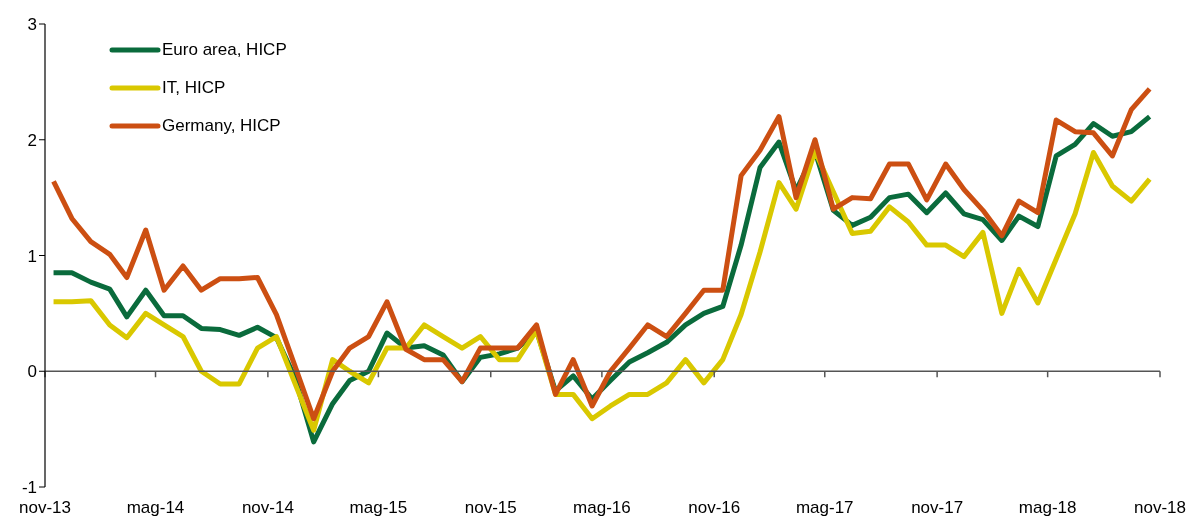 The height and width of the screenshot is (529, 1203). I want to click on x-tick-label: nov-14, so click(267, 507).